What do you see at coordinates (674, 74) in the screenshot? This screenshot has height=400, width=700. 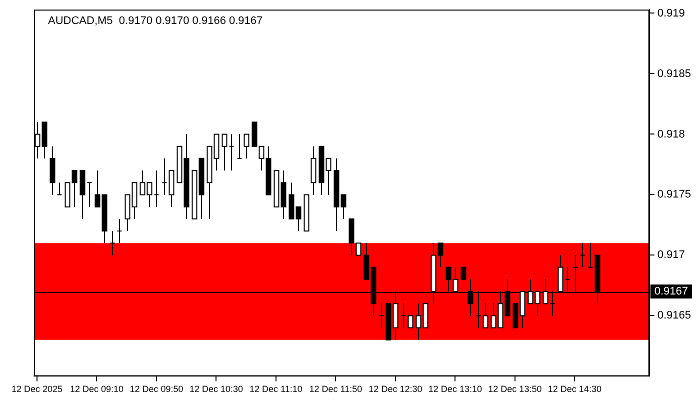 I see `y-tick-label: 0.9185` at bounding box center [674, 74].